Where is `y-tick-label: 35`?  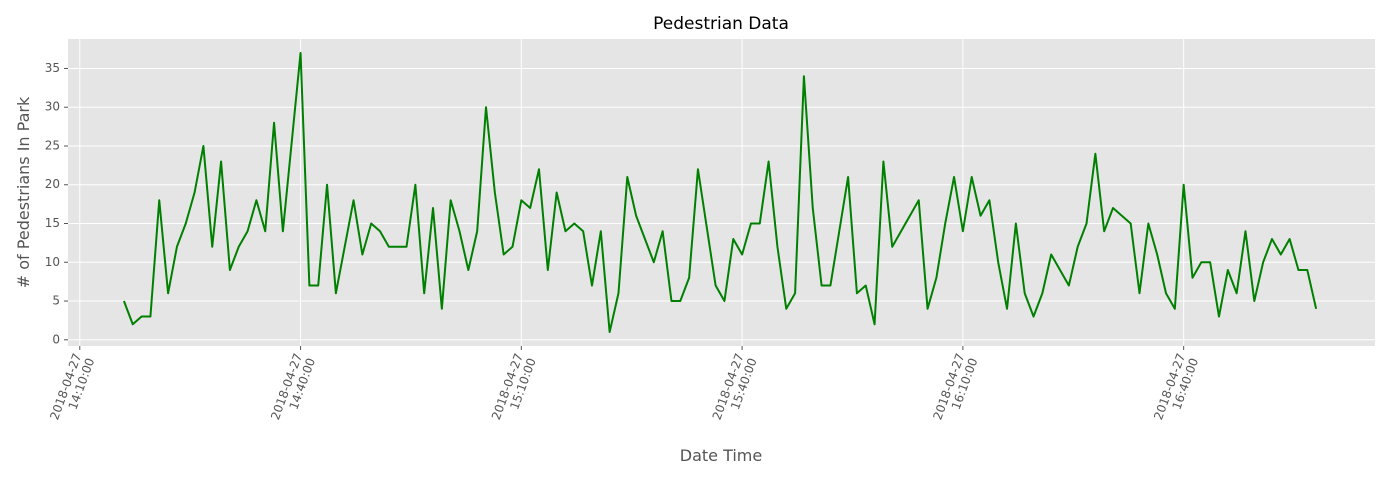 y-tick-label: 35 is located at coordinates (52, 68).